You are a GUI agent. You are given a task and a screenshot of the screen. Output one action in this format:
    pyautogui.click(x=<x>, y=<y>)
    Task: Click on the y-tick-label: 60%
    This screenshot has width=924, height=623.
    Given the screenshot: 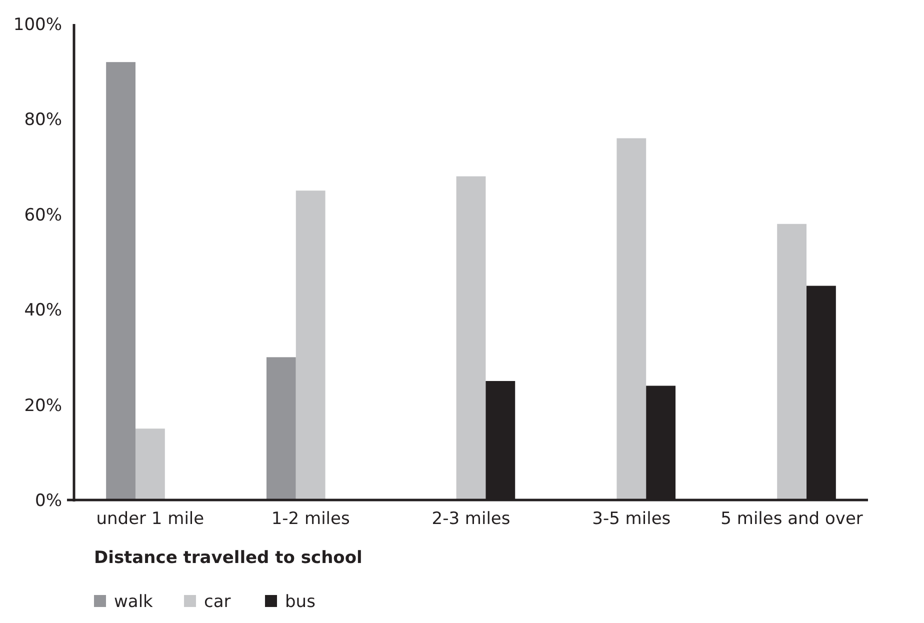 What is the action you would take?
    pyautogui.click(x=43, y=215)
    